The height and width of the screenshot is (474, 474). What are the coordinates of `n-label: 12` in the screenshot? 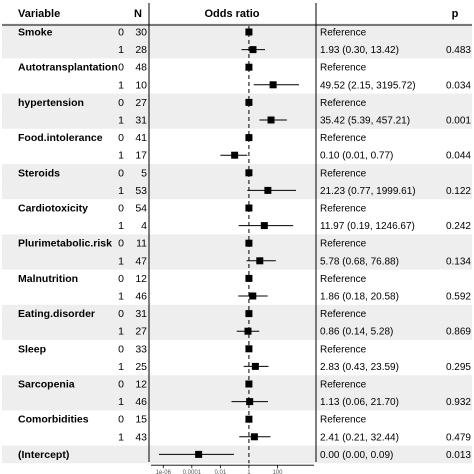 It's located at (141, 385).